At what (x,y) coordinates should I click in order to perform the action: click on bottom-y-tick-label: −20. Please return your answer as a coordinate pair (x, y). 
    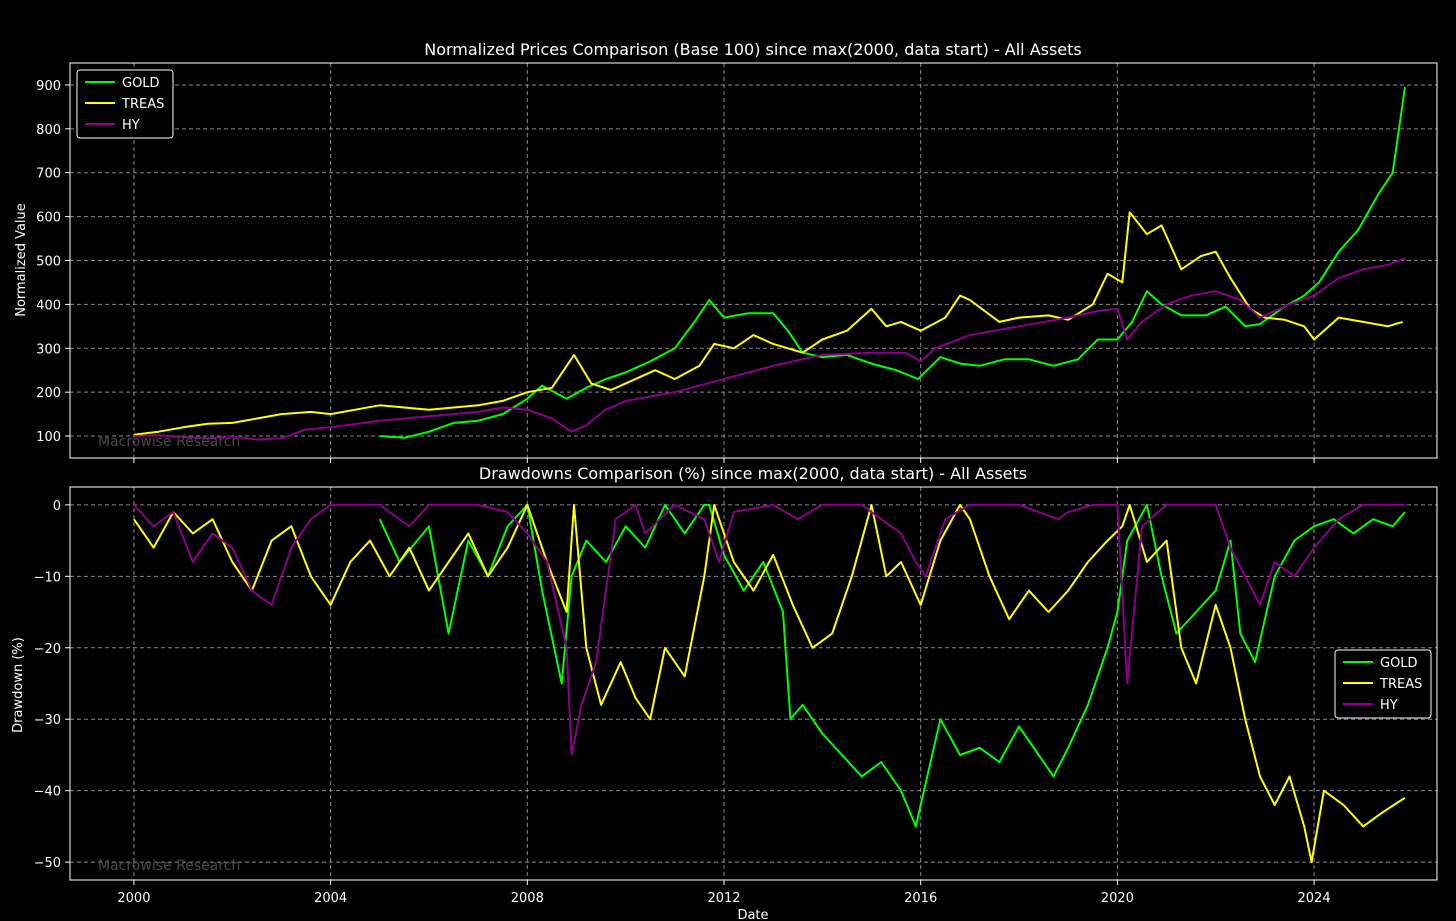
    Looking at the image, I should click on (47, 649).